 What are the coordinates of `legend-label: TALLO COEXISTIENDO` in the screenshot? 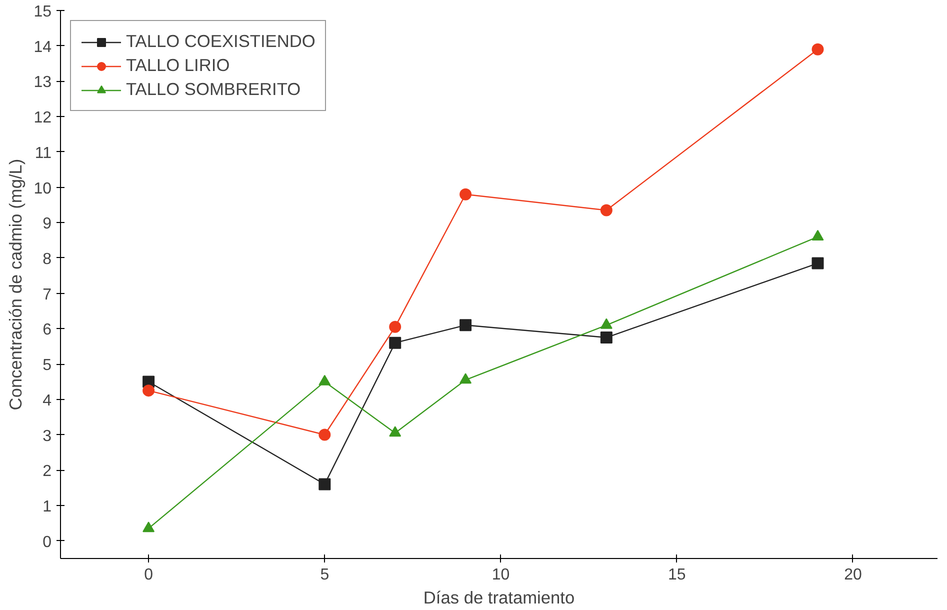 It's located at (221, 41).